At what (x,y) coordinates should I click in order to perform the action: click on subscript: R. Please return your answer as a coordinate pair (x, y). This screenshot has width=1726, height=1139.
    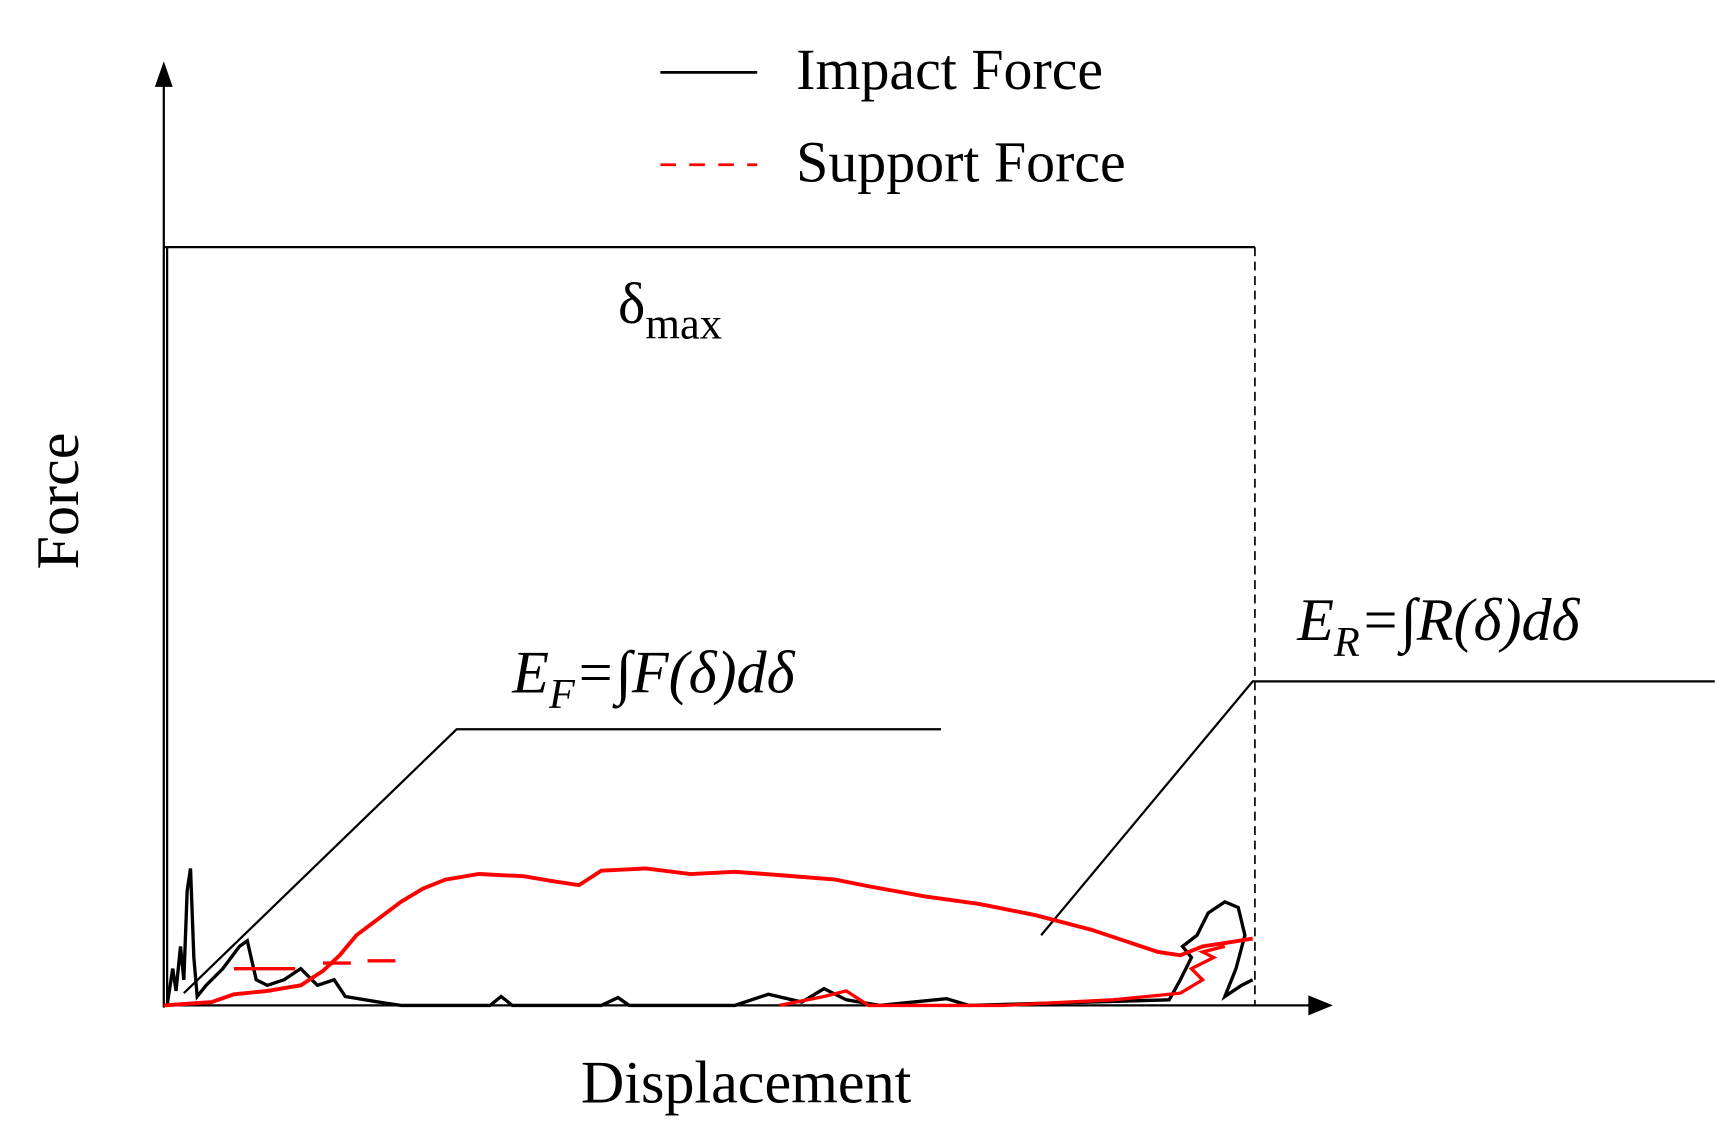
    Looking at the image, I should click on (1346, 642).